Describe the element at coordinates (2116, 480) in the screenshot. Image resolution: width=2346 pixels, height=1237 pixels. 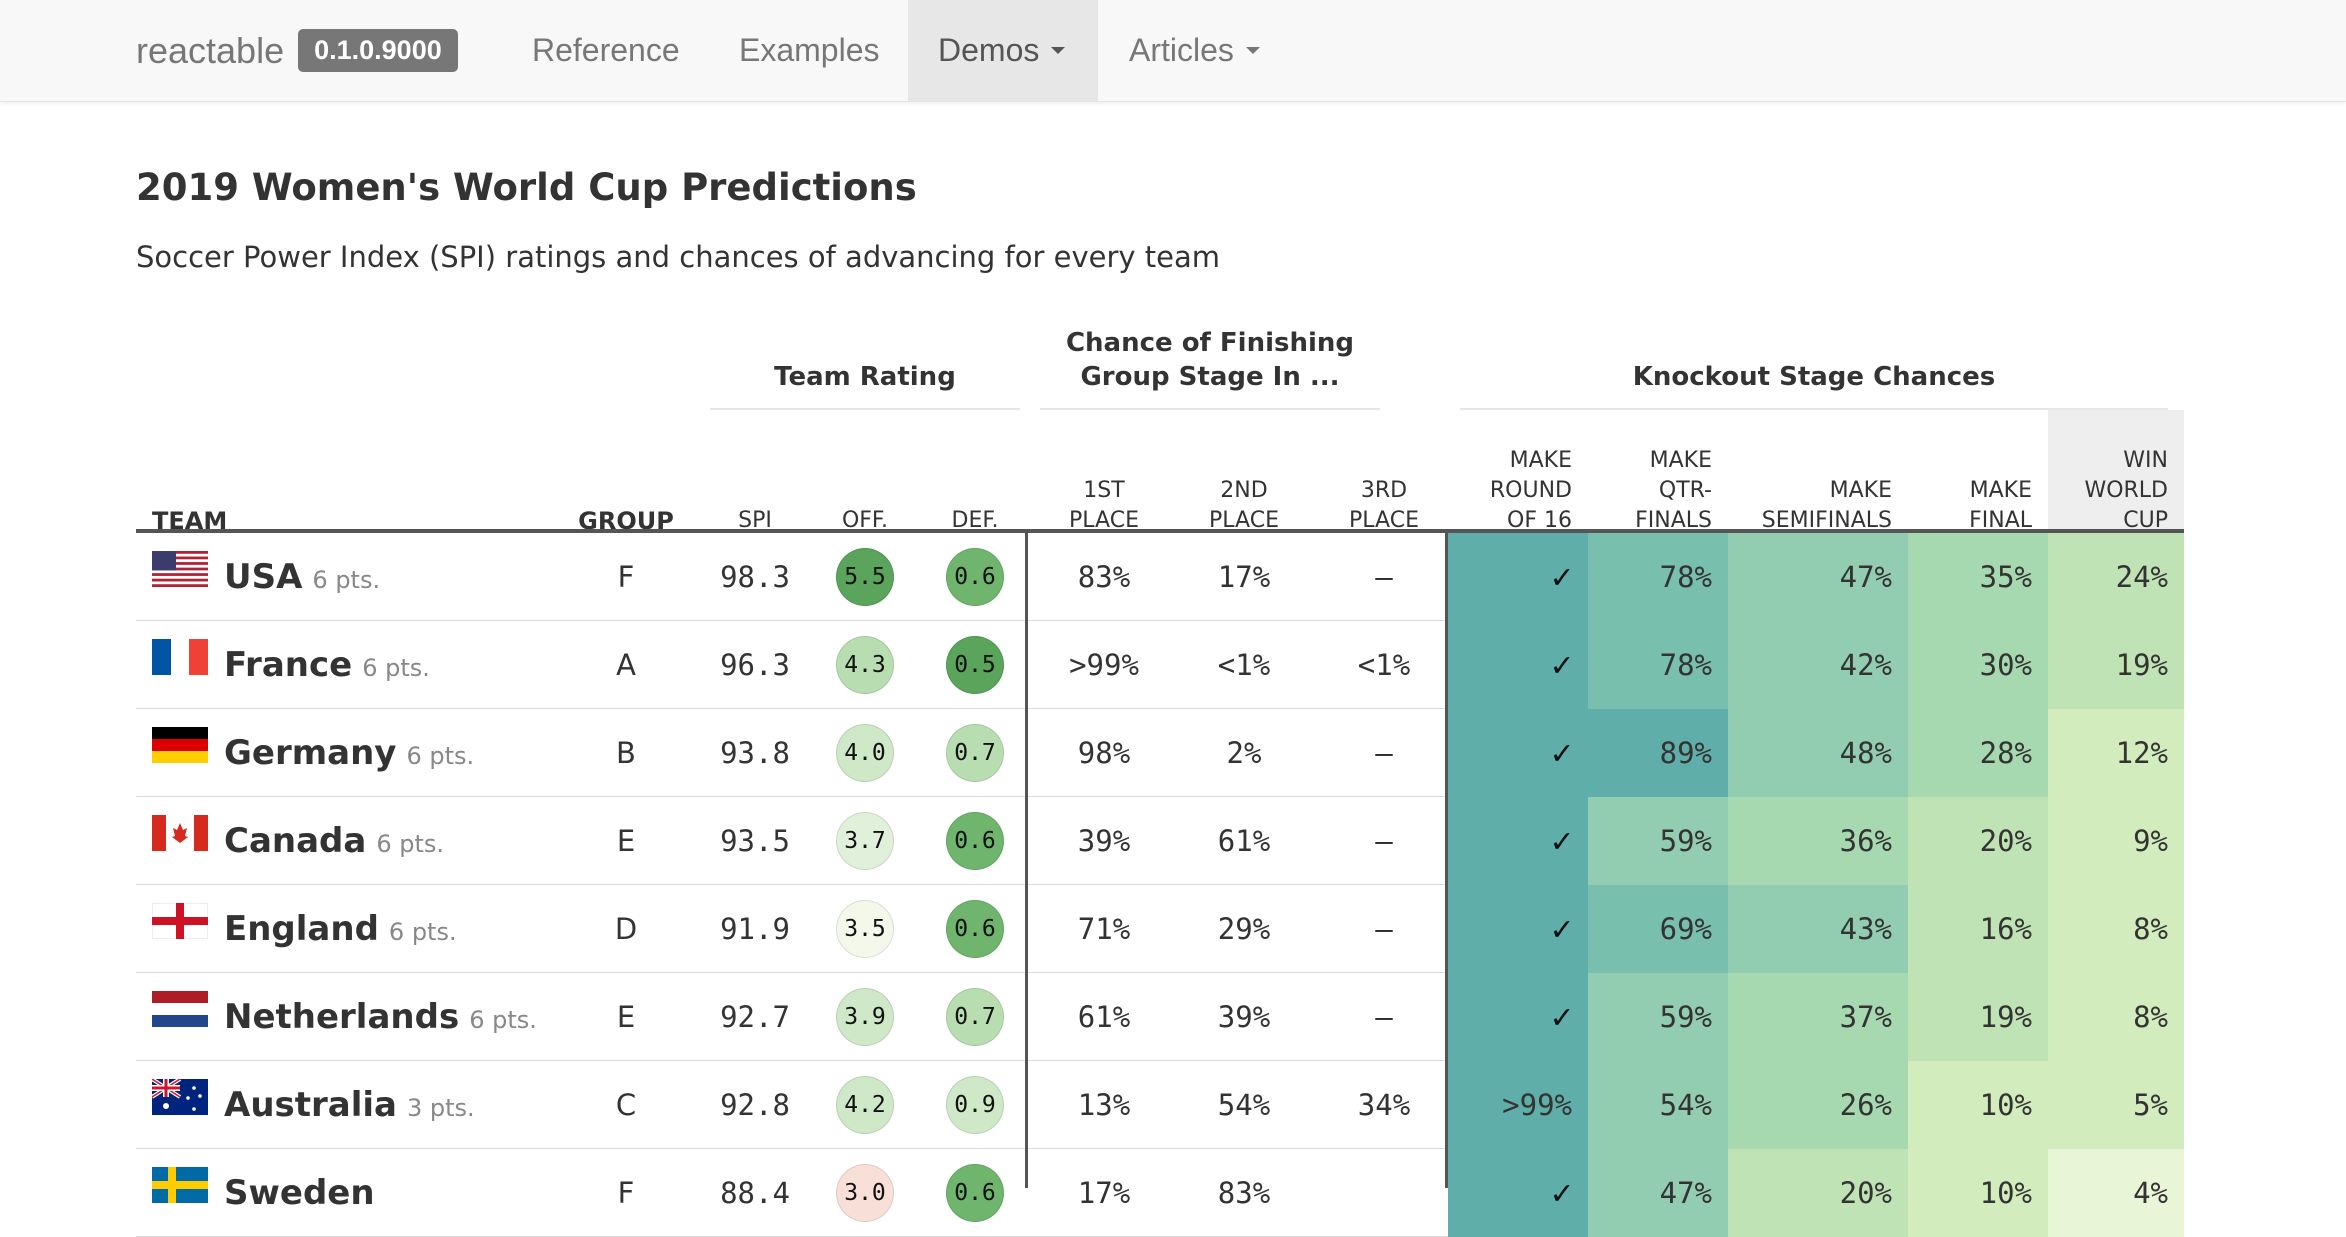
I see `col-header-win-world-cup: Win World Cup` at that location.